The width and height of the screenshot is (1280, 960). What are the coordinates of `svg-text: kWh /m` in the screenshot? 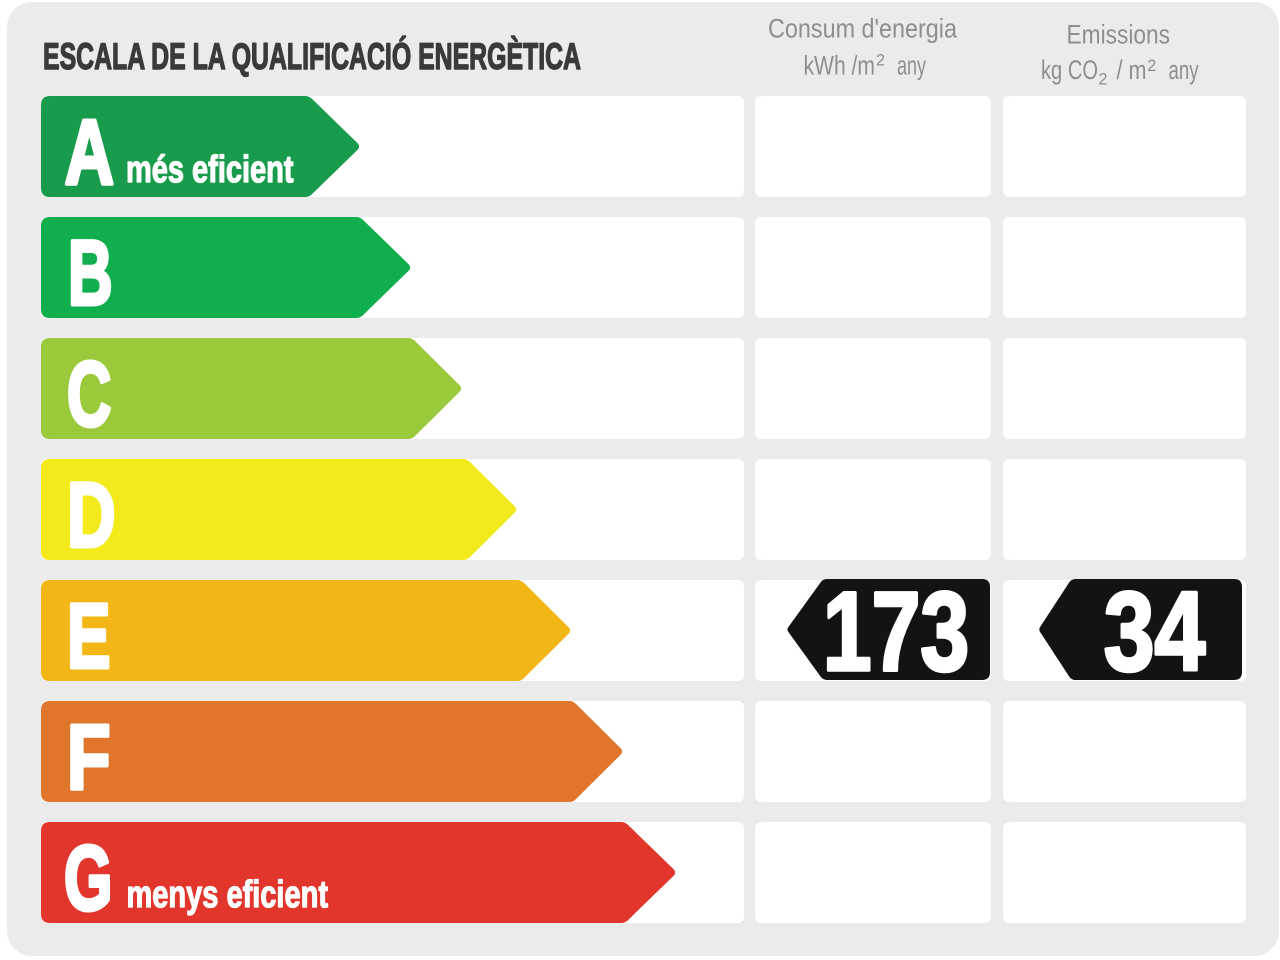 It's located at (840, 65).